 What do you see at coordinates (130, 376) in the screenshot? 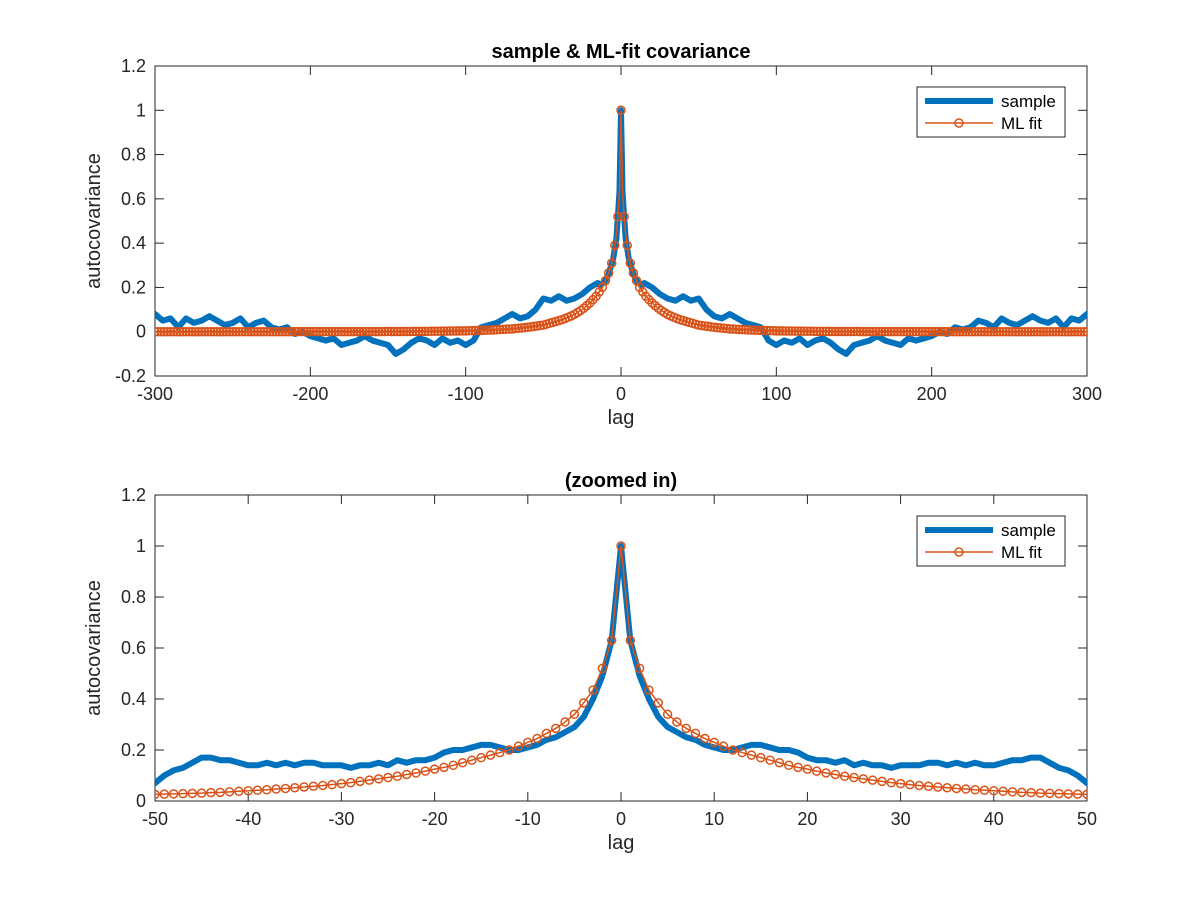
I see `chart1-ytick-label: -0.2` at bounding box center [130, 376].